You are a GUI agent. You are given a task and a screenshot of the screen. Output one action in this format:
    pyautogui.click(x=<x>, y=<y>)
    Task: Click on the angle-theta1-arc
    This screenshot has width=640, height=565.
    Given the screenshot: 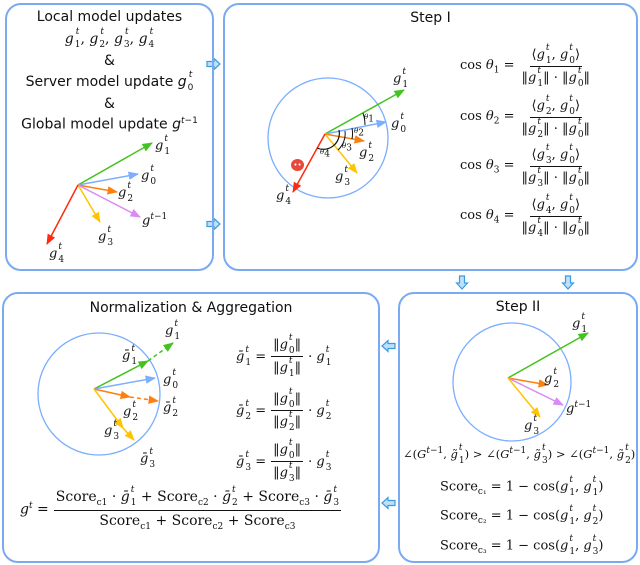 What is the action you would take?
    pyautogui.click(x=364, y=119)
    